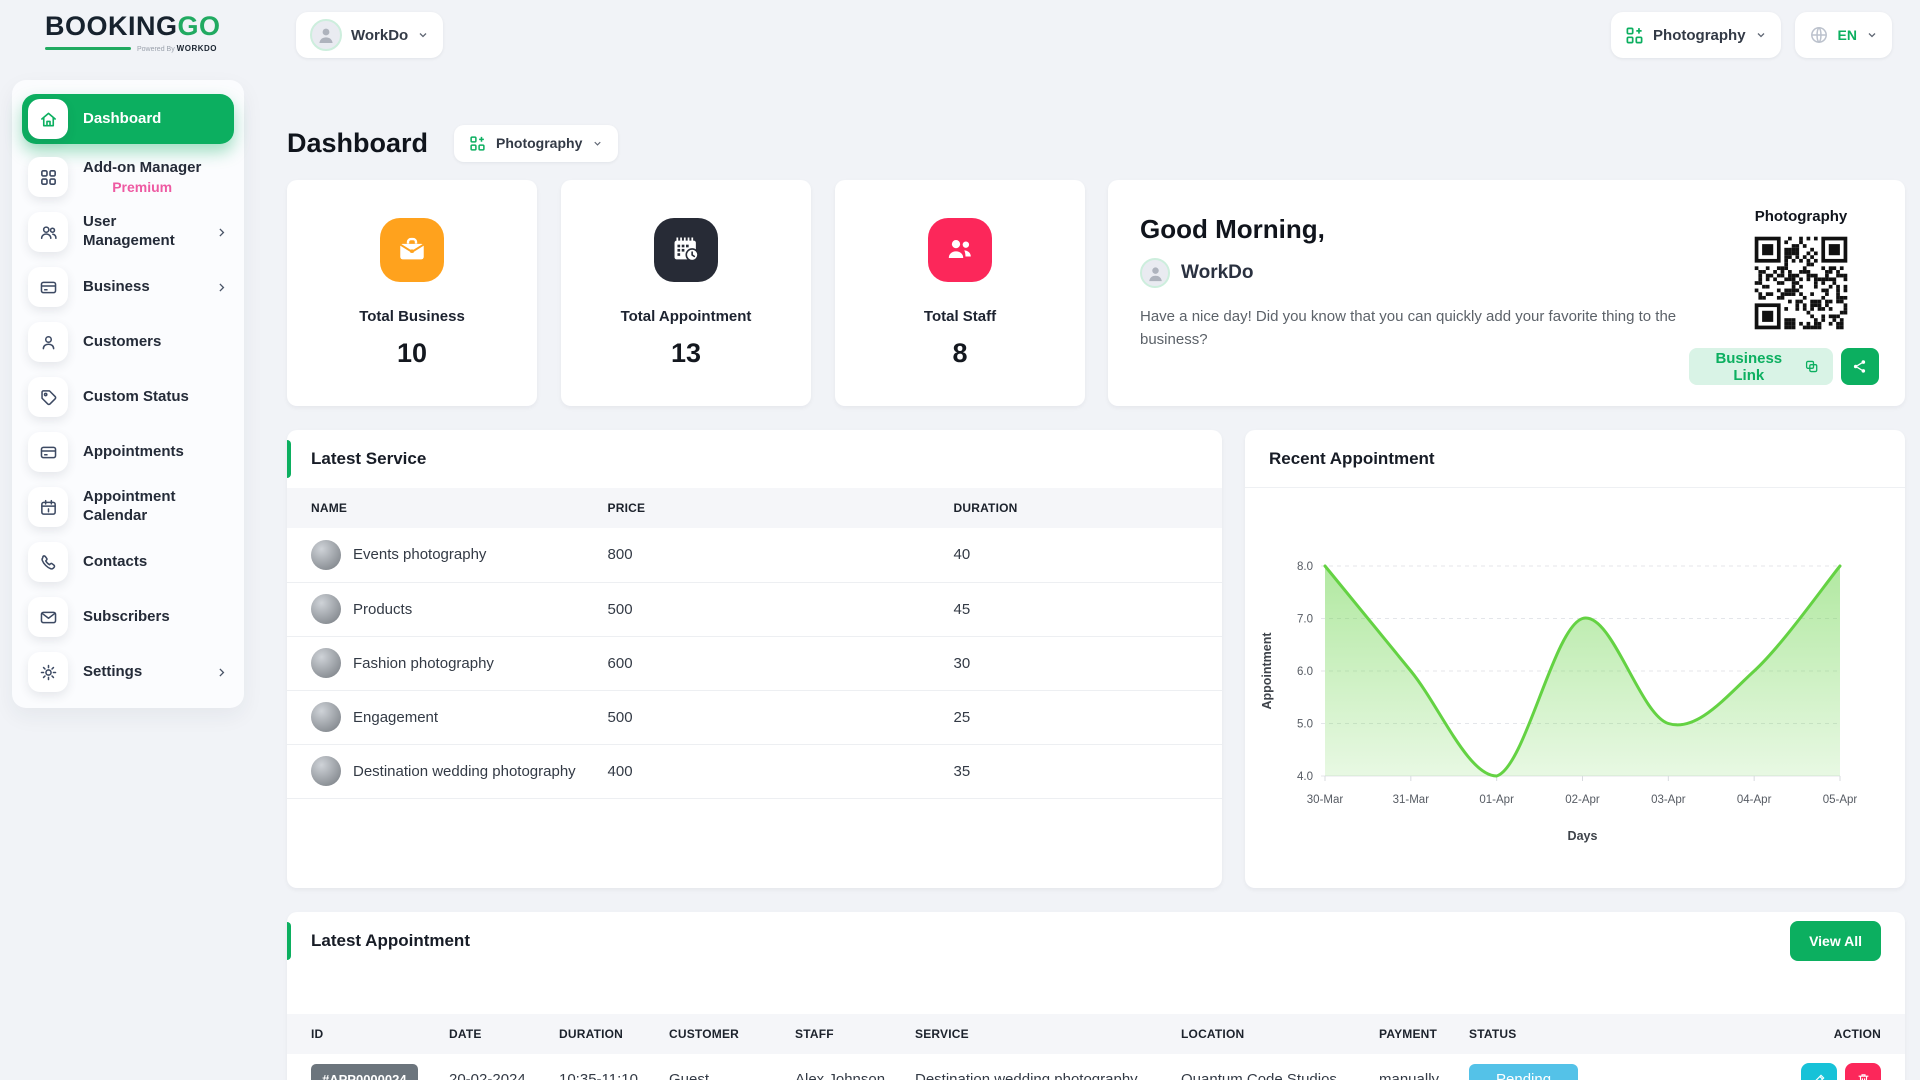 This screenshot has height=1080, width=1920. What do you see at coordinates (128, 287) in the screenshot?
I see `sidebar-item-business: Business` at bounding box center [128, 287].